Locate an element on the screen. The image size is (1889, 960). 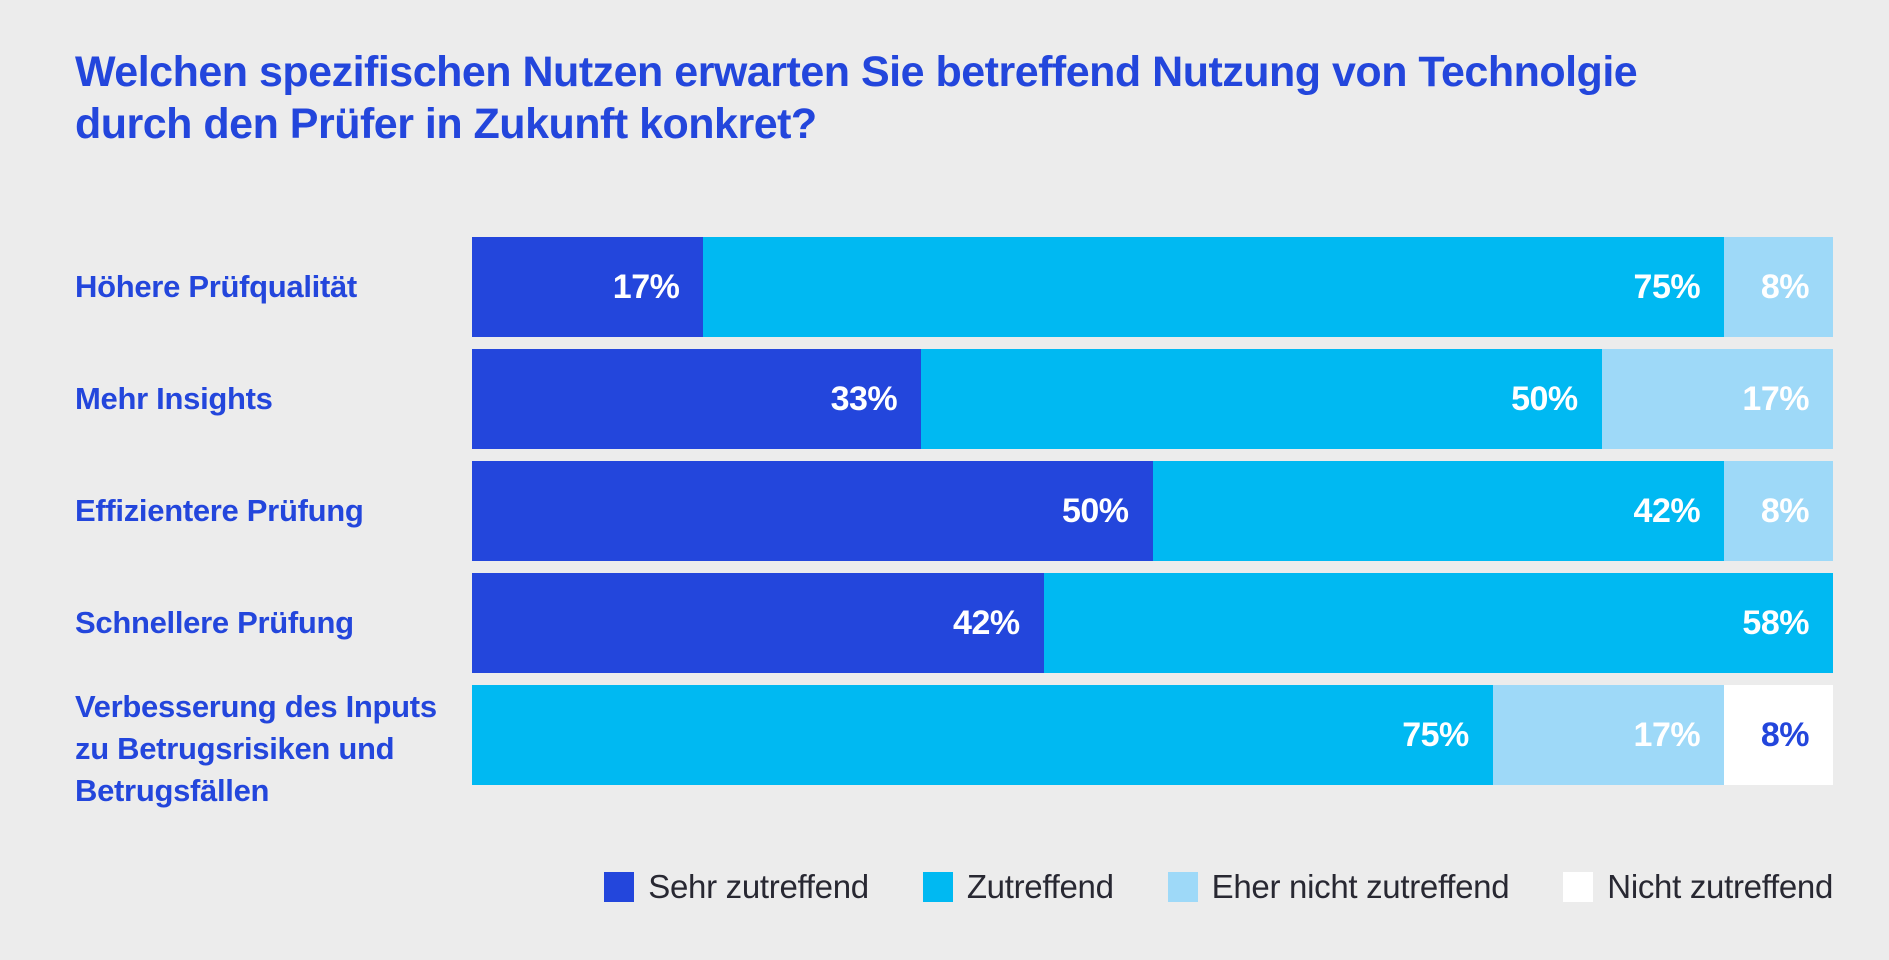
bar-segment-zutreffend: 58% is located at coordinates (1438, 623).